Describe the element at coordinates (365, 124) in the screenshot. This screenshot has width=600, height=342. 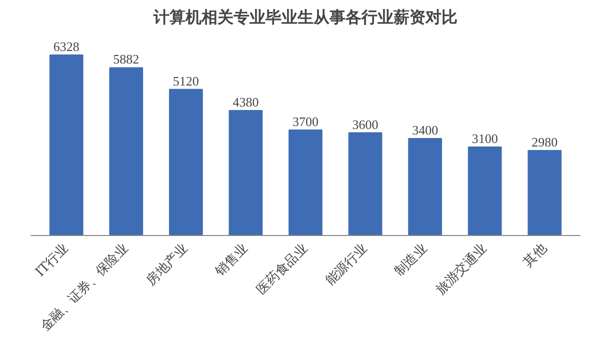
I see `data-label: 3600` at that location.